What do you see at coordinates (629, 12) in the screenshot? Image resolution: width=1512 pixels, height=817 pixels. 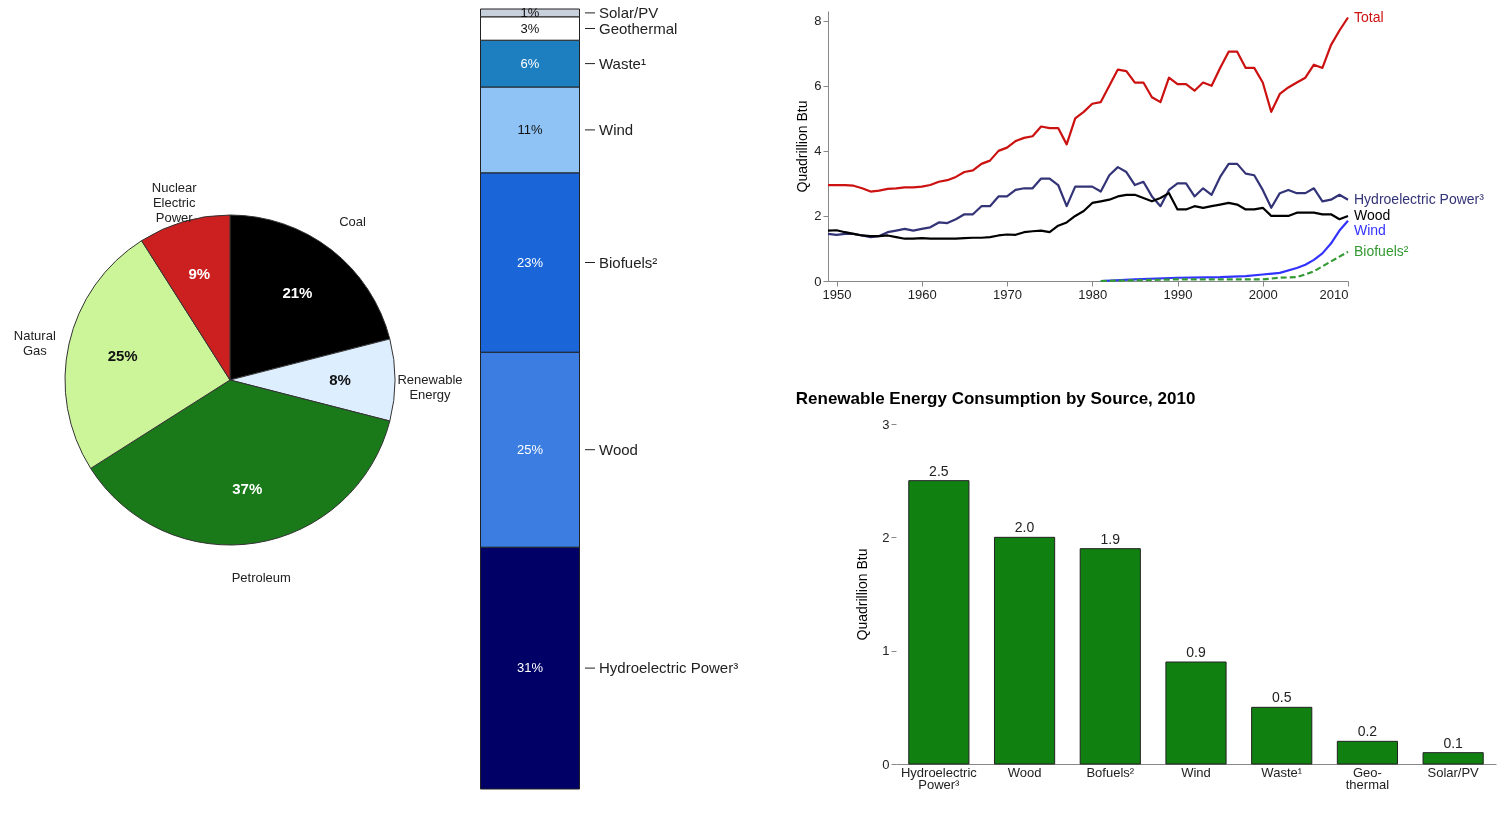 I see `legend-label: Solar/PV` at bounding box center [629, 12].